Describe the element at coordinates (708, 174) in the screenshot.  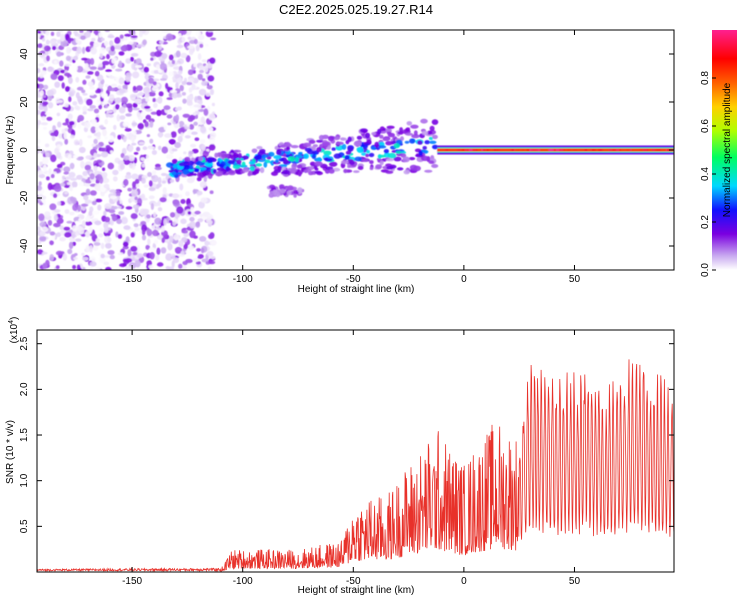
I see `colorbar-ticks: 0.0 0.2 0.4 0.6 0.8` at that location.